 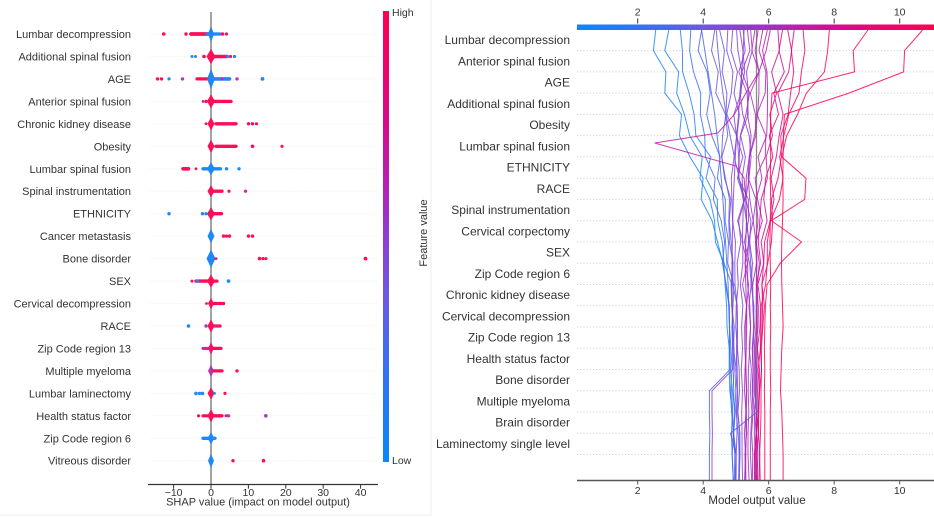 What do you see at coordinates (89, 462) in the screenshot?
I see `svg-text: Vitreous disorder` at bounding box center [89, 462].